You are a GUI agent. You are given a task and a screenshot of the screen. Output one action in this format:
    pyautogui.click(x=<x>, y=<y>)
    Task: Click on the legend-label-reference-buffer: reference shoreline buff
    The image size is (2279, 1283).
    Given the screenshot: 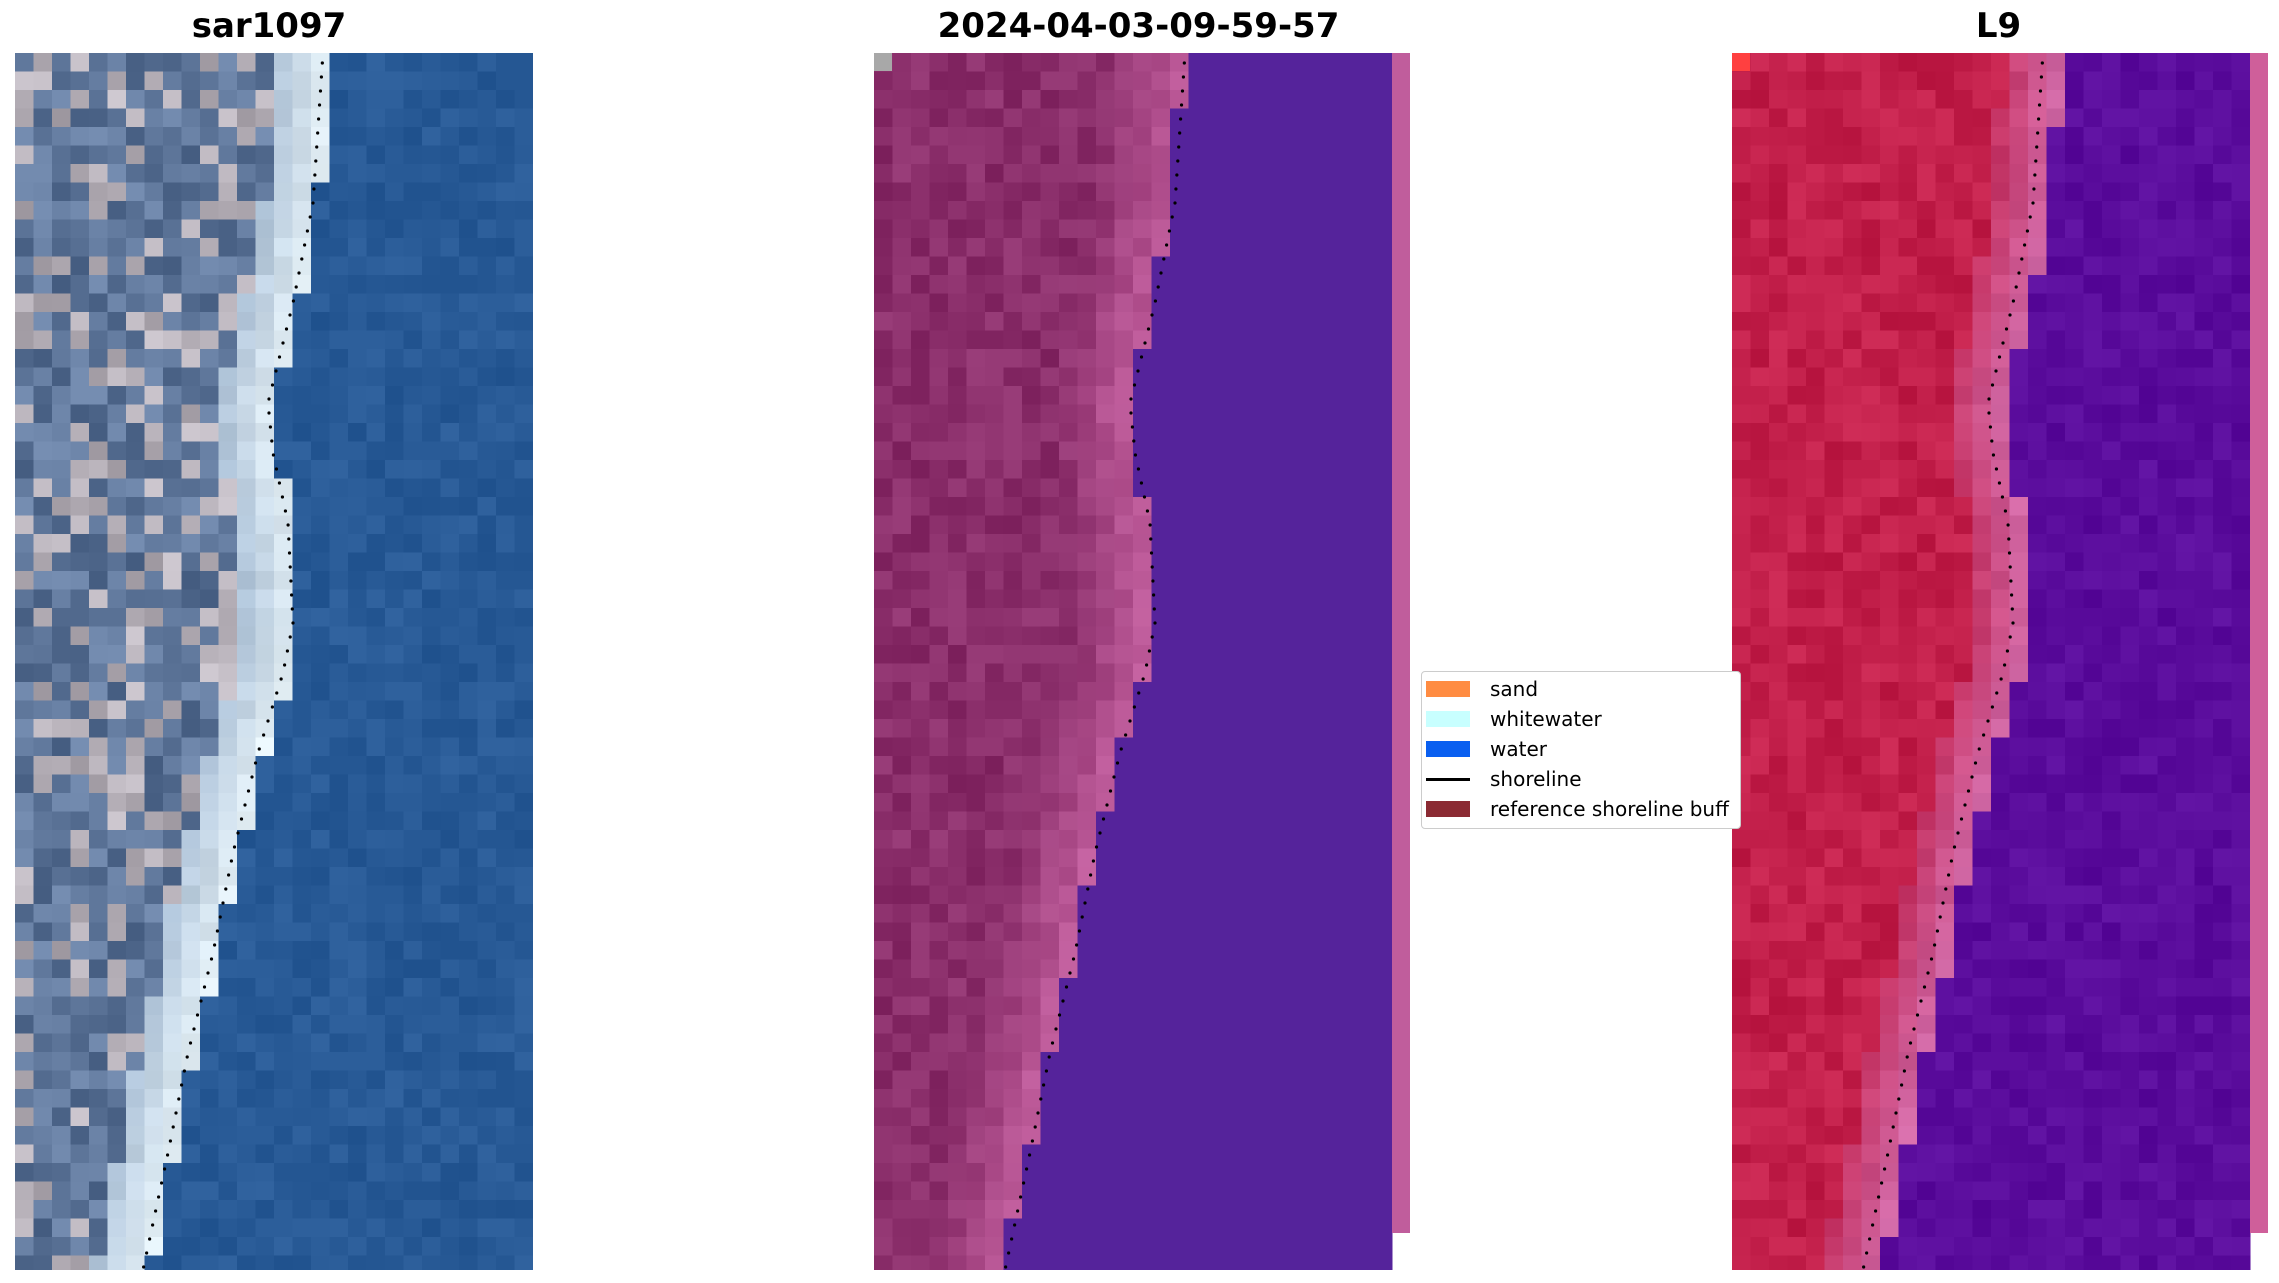 What is the action you would take?
    pyautogui.click(x=1609, y=809)
    